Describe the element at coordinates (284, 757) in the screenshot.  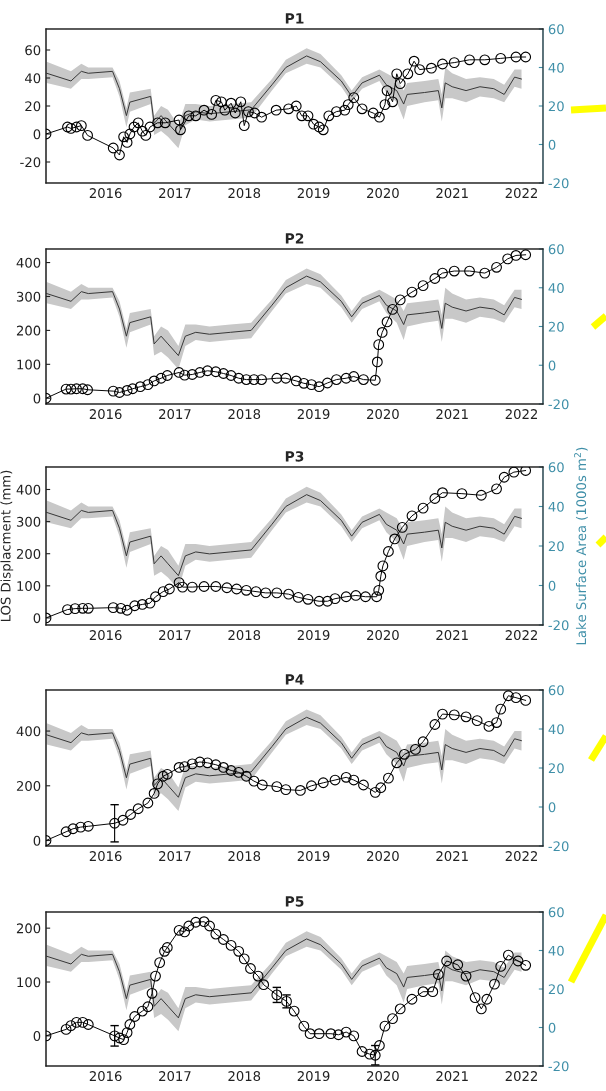
I see `line-series` at that location.